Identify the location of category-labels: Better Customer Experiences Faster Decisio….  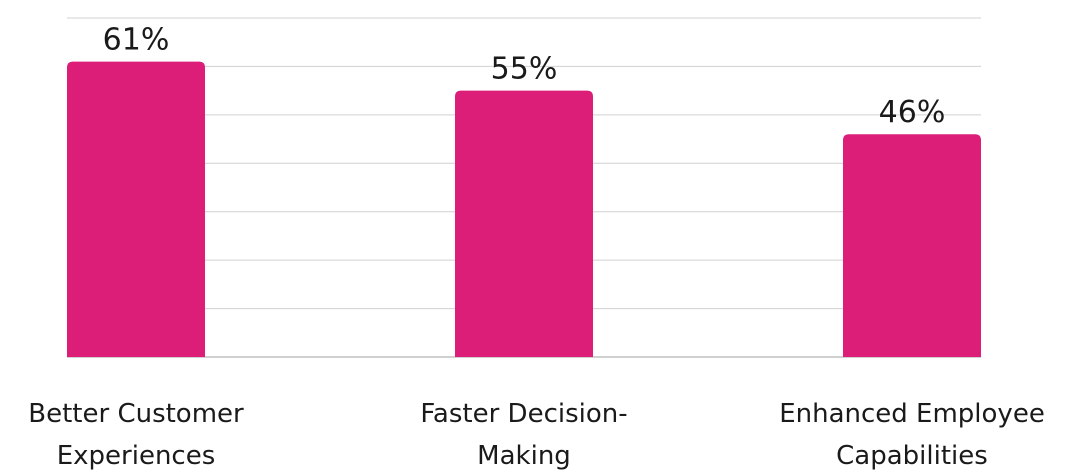
(536, 435).